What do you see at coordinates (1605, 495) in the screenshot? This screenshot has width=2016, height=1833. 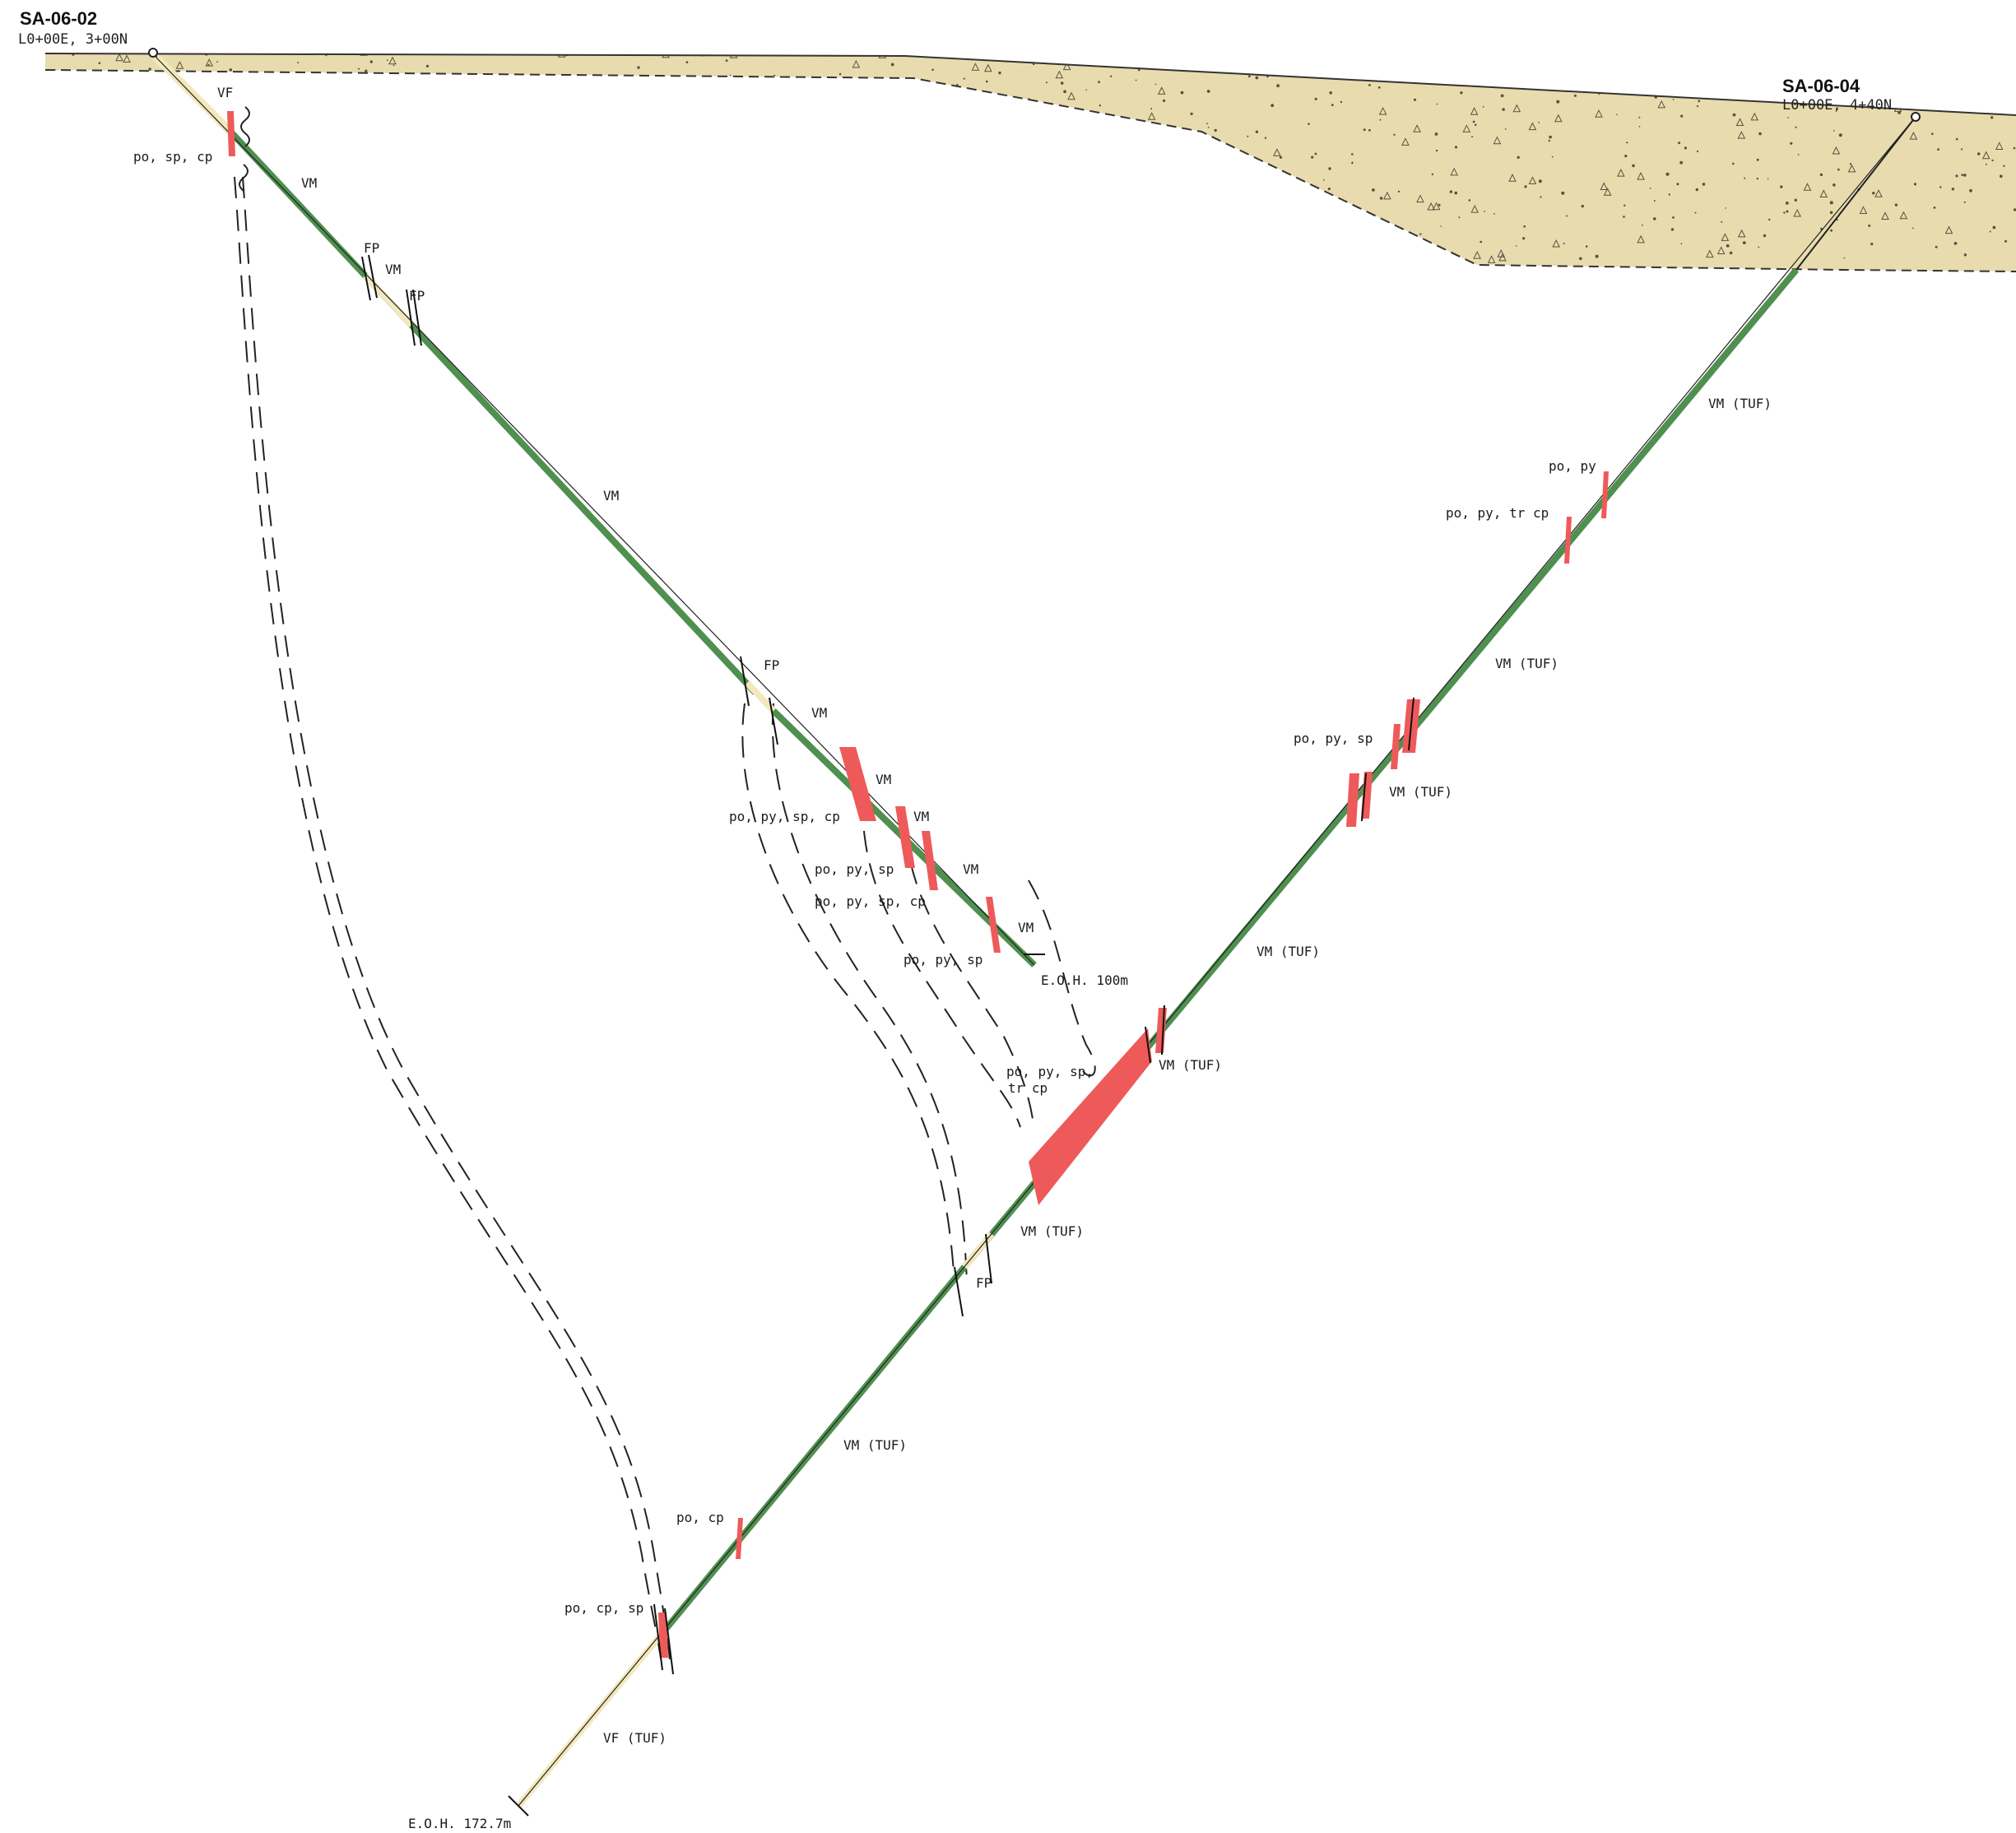 I see `sulphide-interval` at bounding box center [1605, 495].